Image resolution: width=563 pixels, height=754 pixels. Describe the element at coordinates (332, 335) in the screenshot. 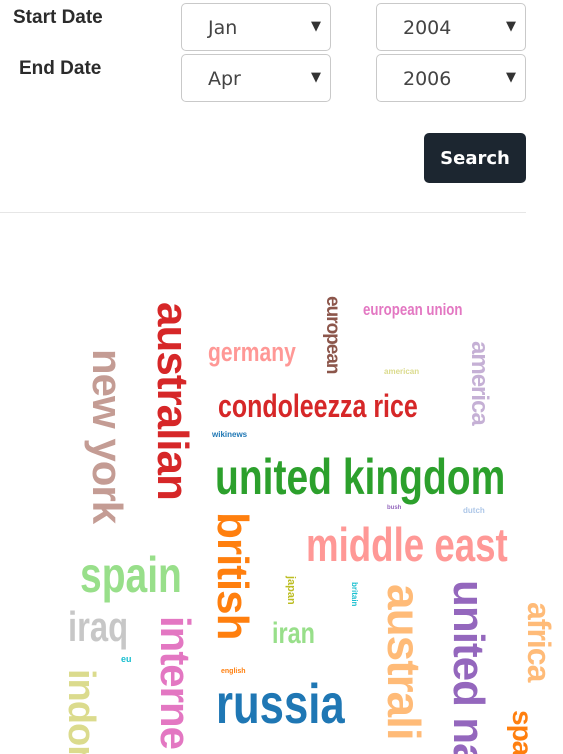

I see `word-european: european` at that location.